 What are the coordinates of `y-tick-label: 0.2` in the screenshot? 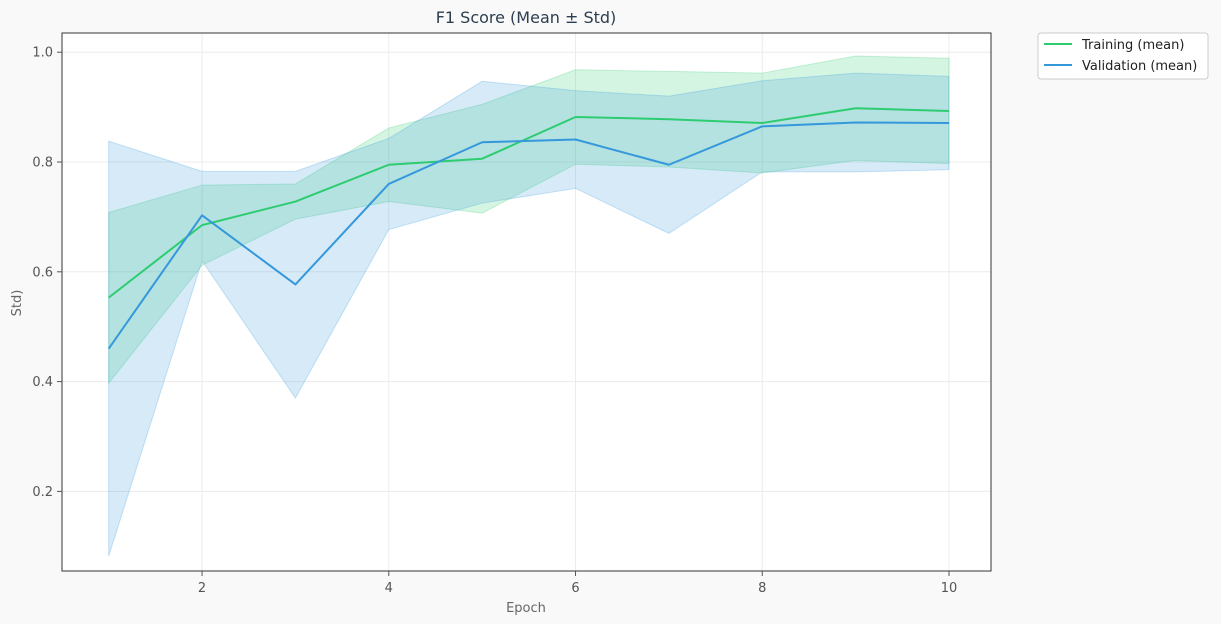 It's located at (42, 492).